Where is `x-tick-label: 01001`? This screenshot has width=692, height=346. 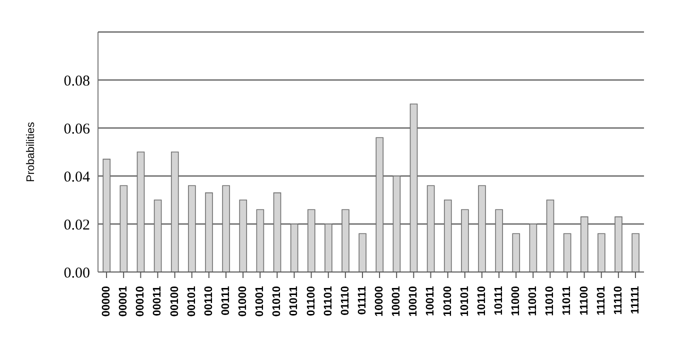 x-tick-label: 01001 is located at coordinates (260, 301).